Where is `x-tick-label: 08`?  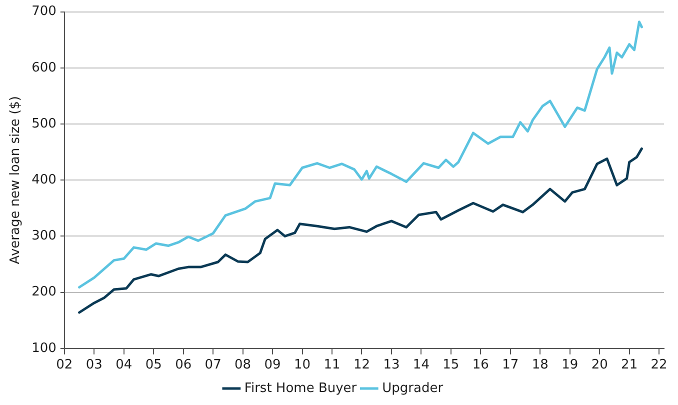
x-tick-label: 08 is located at coordinates (243, 365).